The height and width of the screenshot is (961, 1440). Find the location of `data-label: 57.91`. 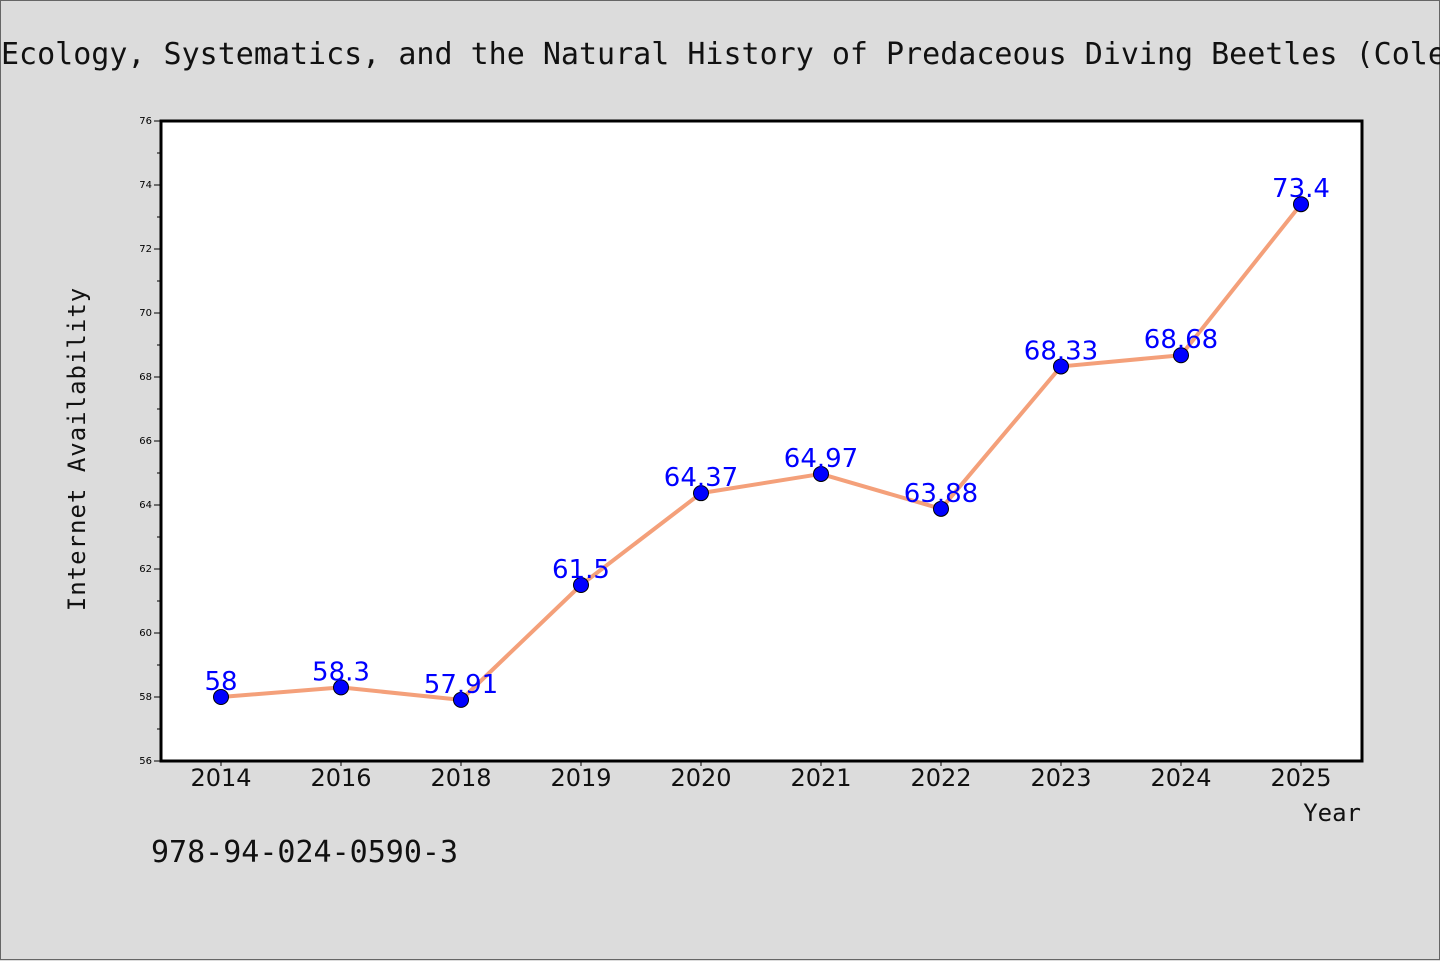

data-label: 57.91 is located at coordinates (461, 685).